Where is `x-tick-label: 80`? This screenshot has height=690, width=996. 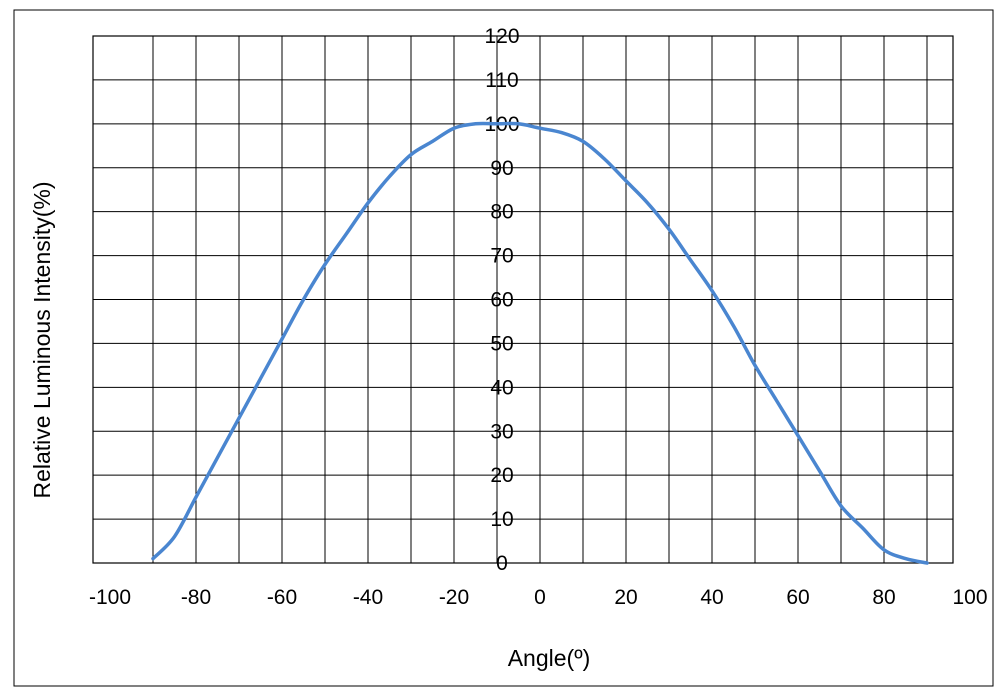
x-tick-label: 80 is located at coordinates (883, 597).